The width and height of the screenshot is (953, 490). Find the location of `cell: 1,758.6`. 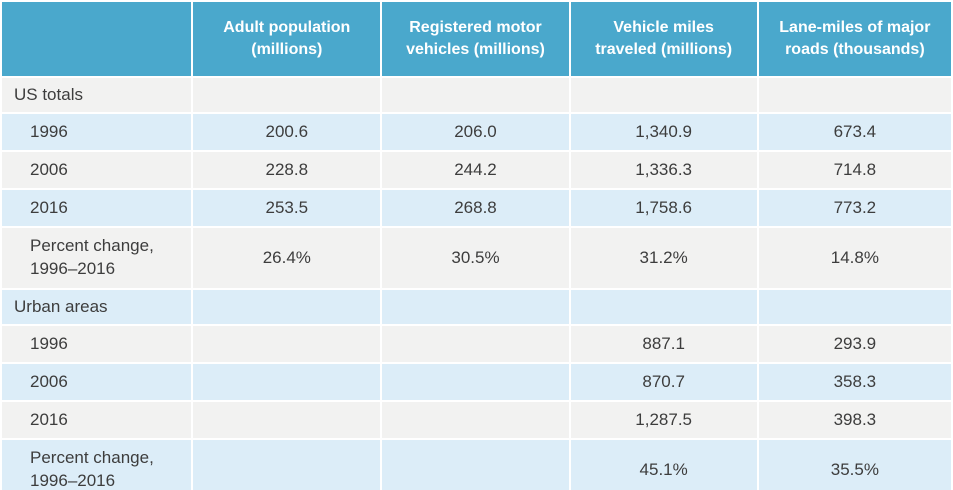

cell: 1,758.6 is located at coordinates (663, 208).